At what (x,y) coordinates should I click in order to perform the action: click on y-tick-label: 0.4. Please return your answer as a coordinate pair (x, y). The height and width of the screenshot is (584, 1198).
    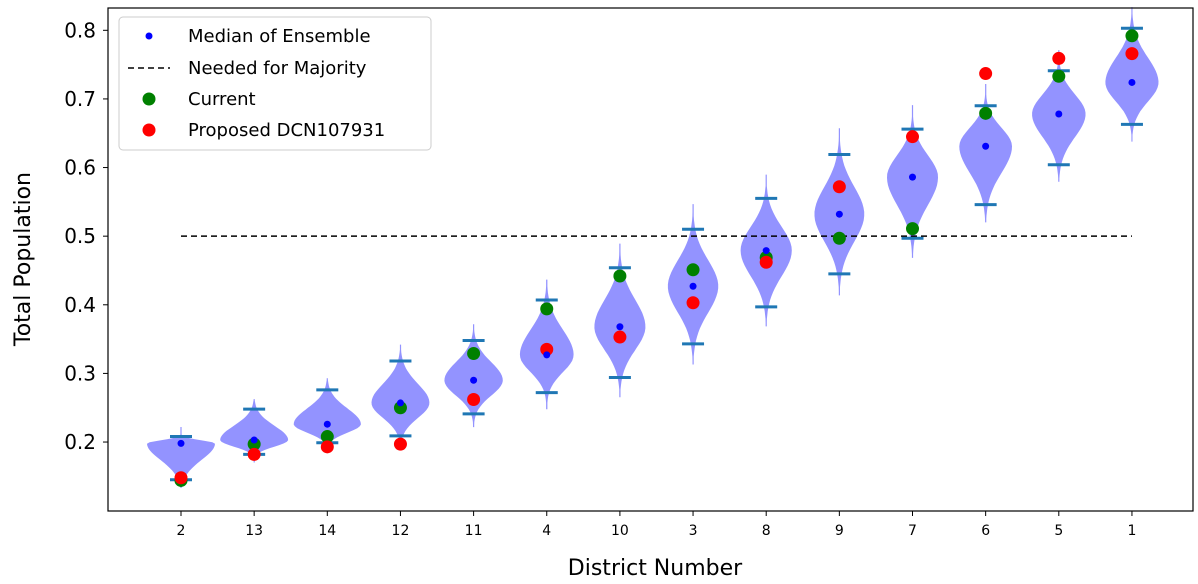
    Looking at the image, I should click on (80, 305).